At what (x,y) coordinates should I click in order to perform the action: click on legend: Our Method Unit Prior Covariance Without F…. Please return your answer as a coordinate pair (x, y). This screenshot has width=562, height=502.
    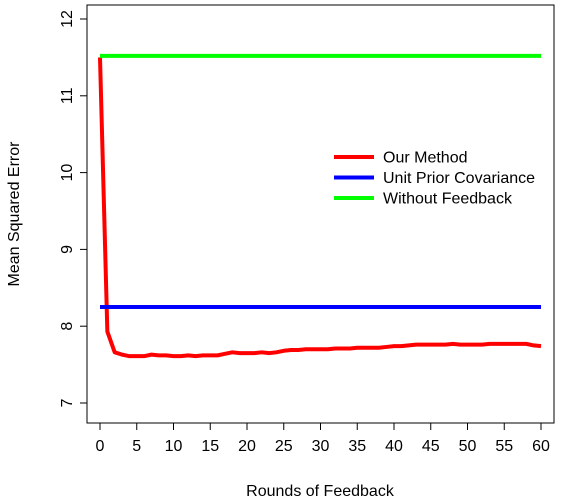
    Looking at the image, I should click on (434, 179).